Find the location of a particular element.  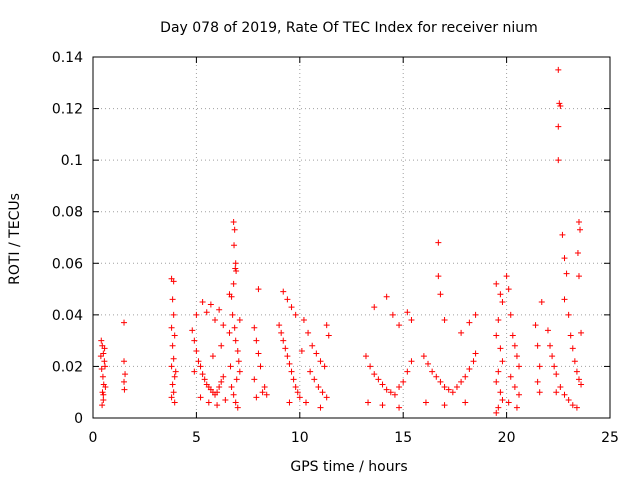

y-tick-label: 0.1 is located at coordinates (72, 161).